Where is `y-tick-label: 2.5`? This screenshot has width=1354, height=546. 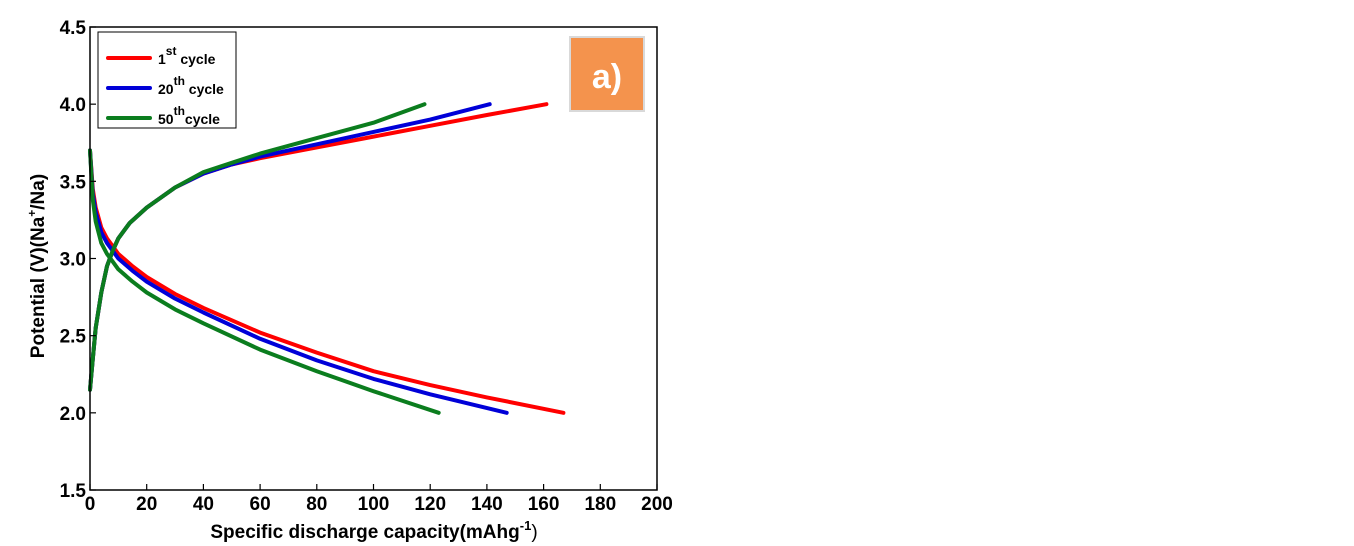
y-tick-label: 2.5 is located at coordinates (73, 337).